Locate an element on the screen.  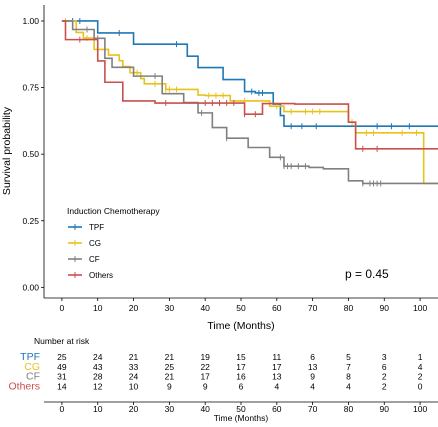
risk-row-label: CF is located at coordinates (33, 377).